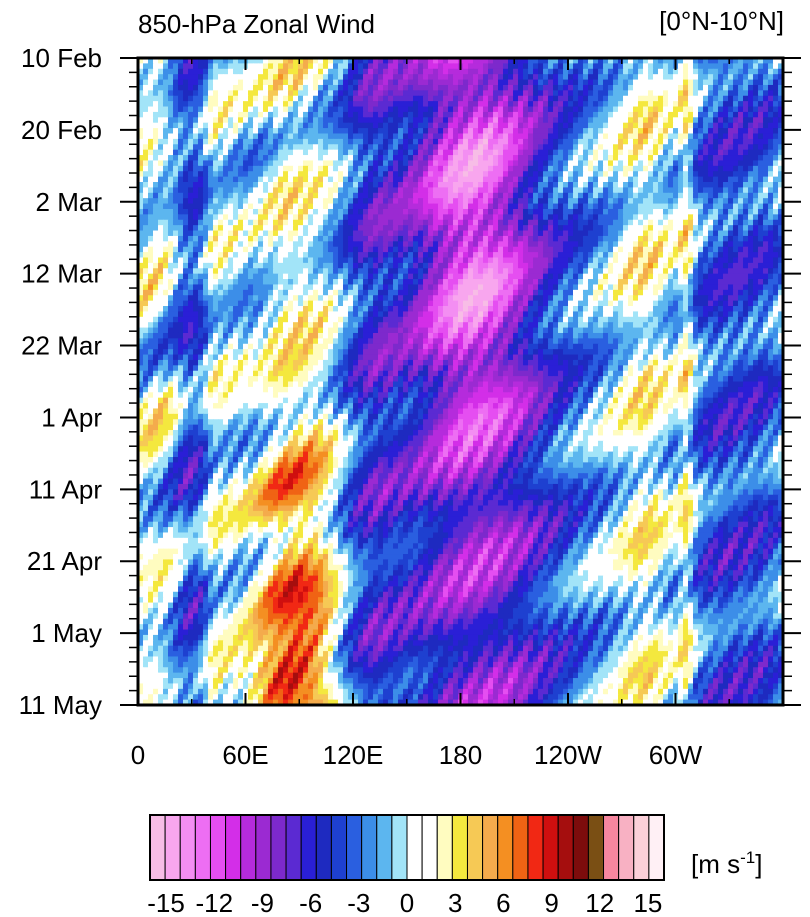  I want to click on colorbar-tick-label: 6, so click(503, 902).